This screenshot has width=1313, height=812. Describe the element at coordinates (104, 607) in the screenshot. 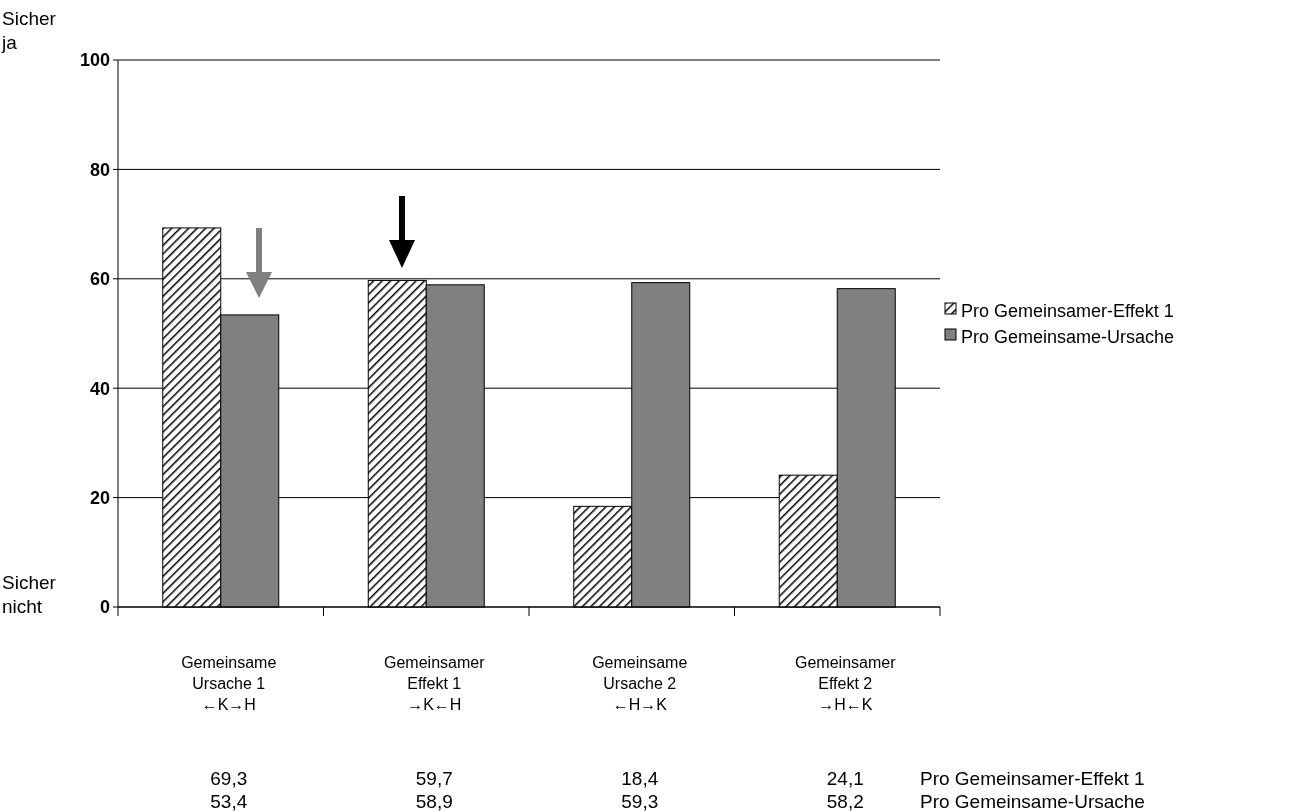

I see `y-tick-label: 0` at that location.